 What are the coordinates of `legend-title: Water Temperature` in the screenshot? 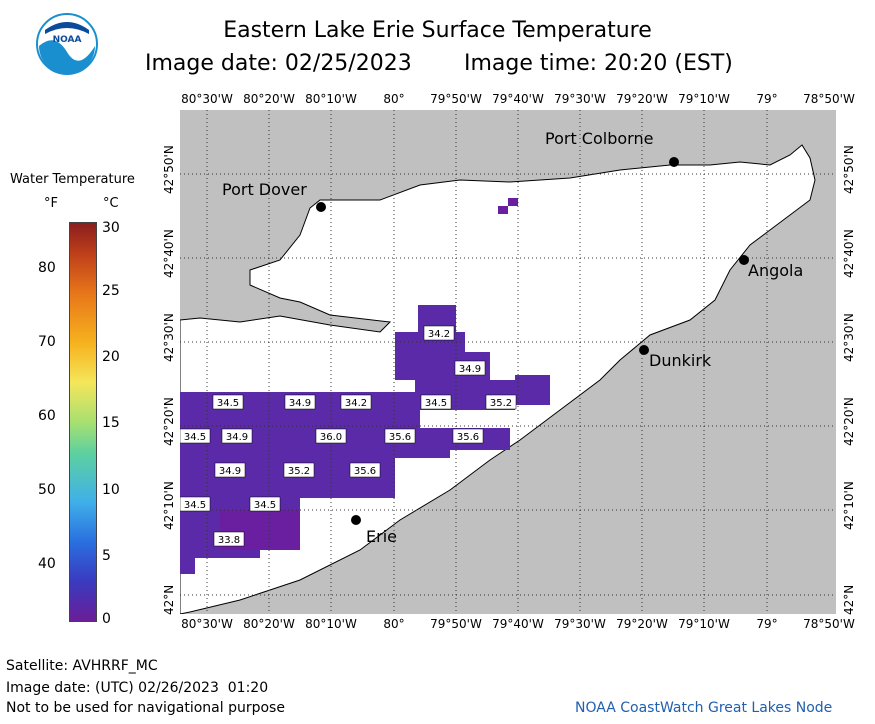 It's located at (72, 179).